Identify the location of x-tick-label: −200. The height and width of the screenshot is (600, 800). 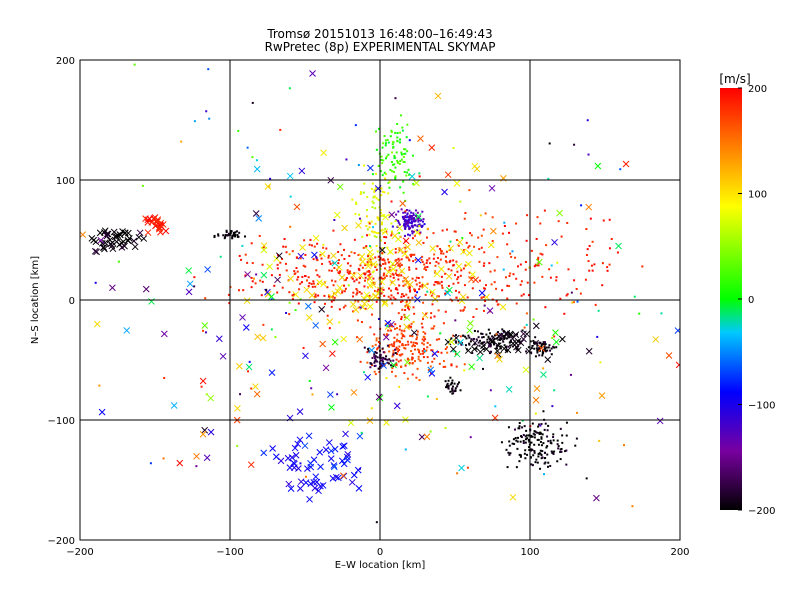
(79, 552).